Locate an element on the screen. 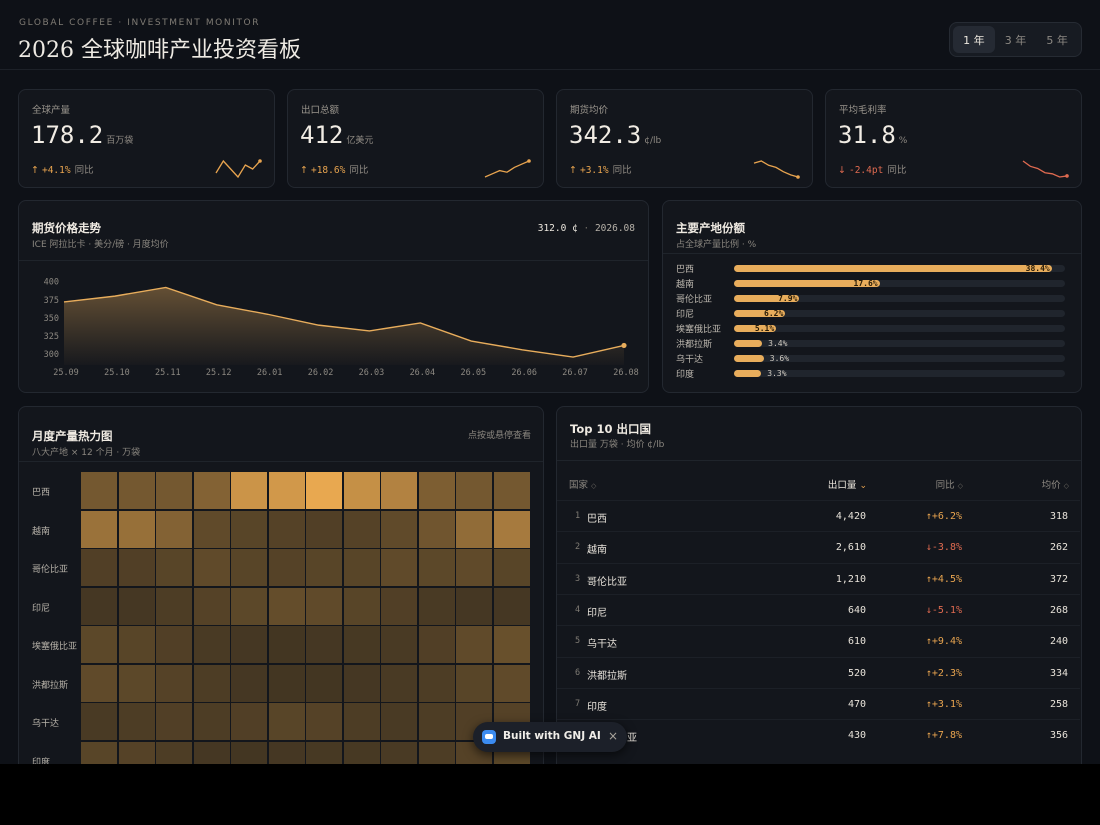  period-1y-button: 1 年 is located at coordinates (974, 39).